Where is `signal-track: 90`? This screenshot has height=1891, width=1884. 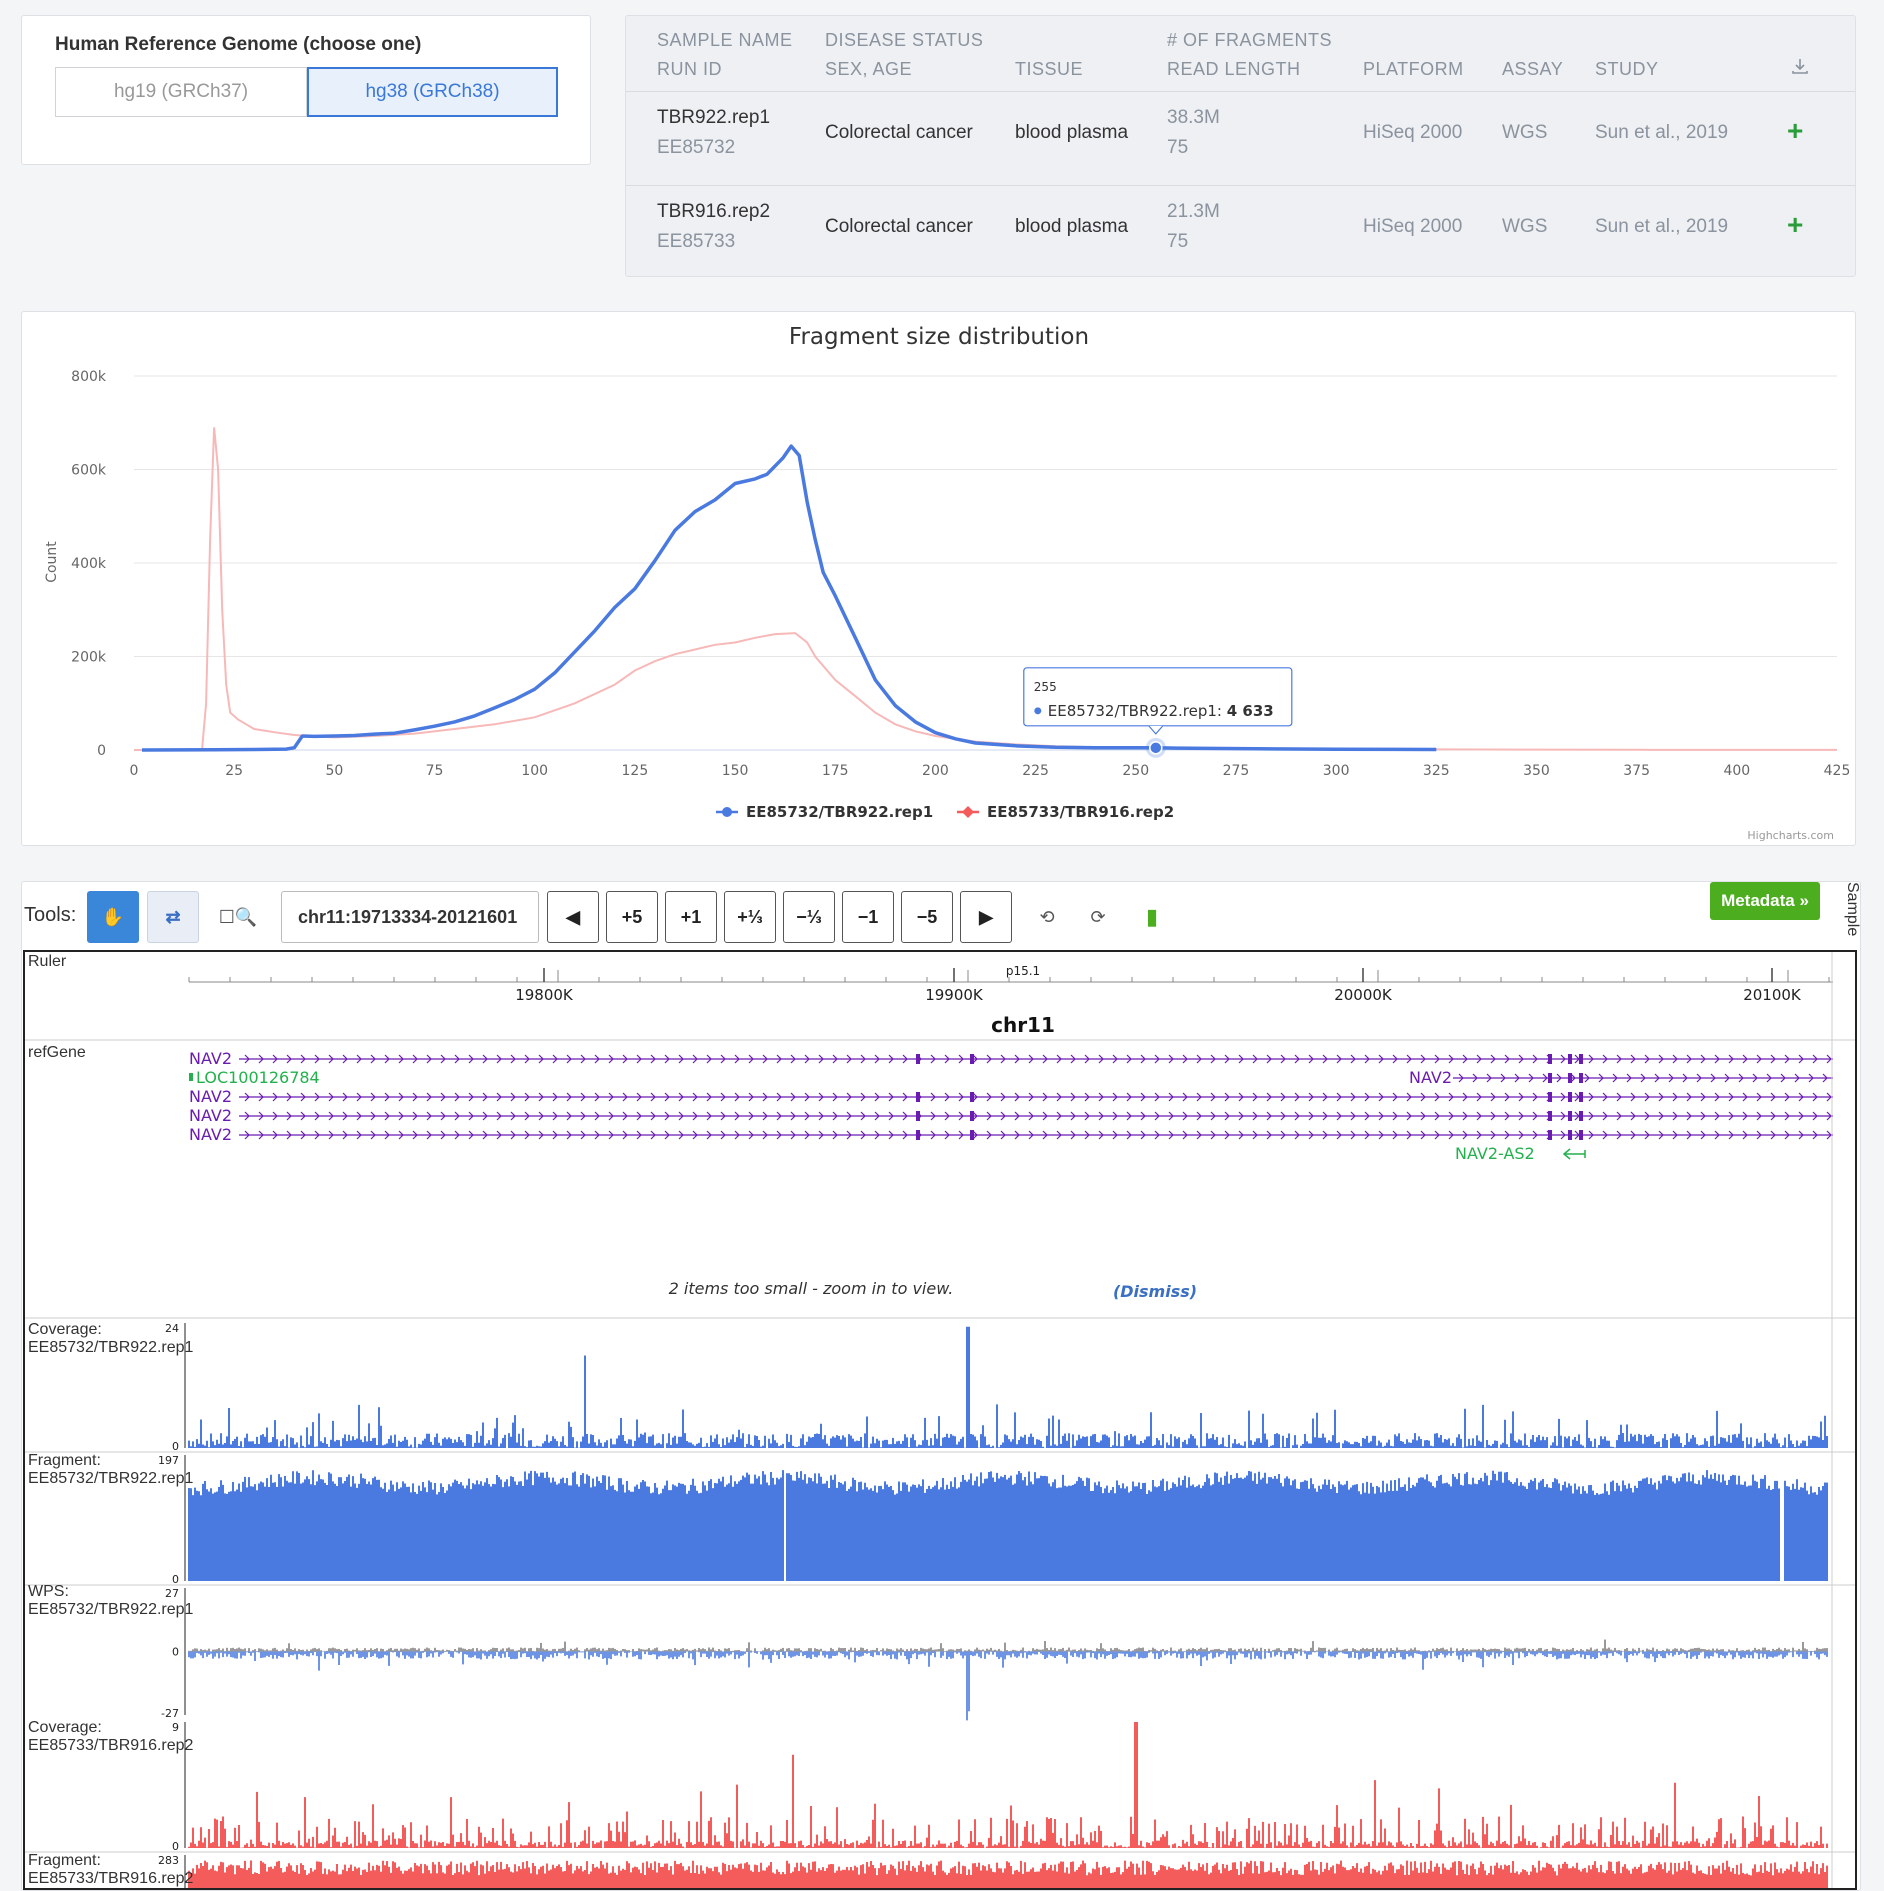
signal-track: 90 is located at coordinates (941, 1787).